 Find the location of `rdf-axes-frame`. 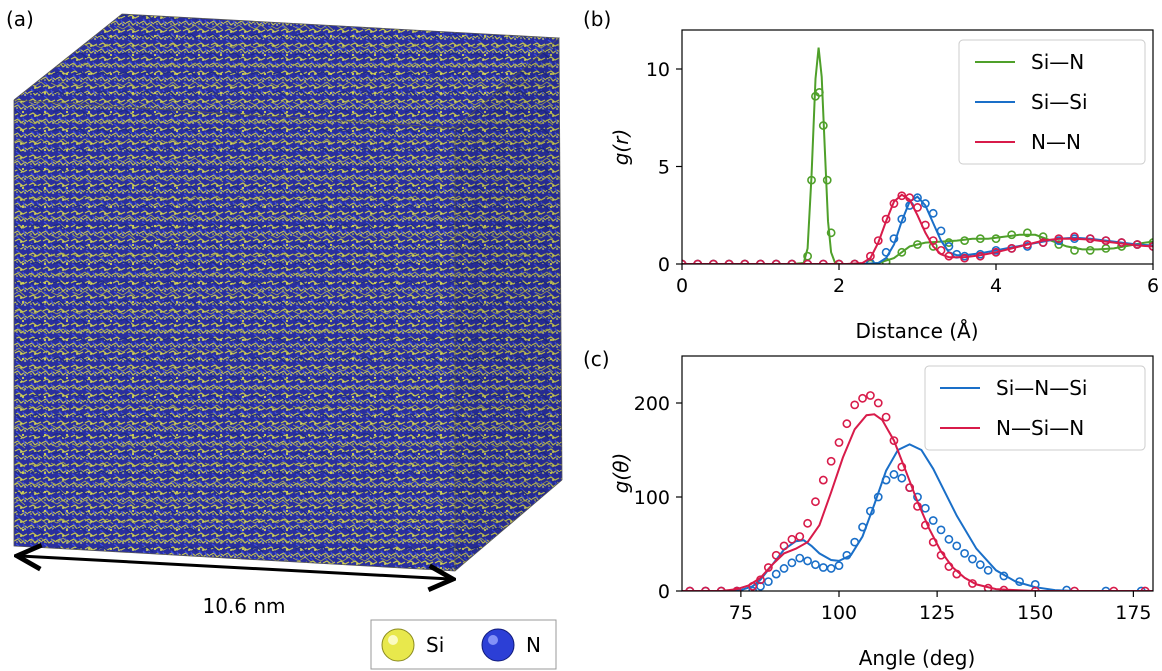

rdf-axes-frame is located at coordinates (917, 147).